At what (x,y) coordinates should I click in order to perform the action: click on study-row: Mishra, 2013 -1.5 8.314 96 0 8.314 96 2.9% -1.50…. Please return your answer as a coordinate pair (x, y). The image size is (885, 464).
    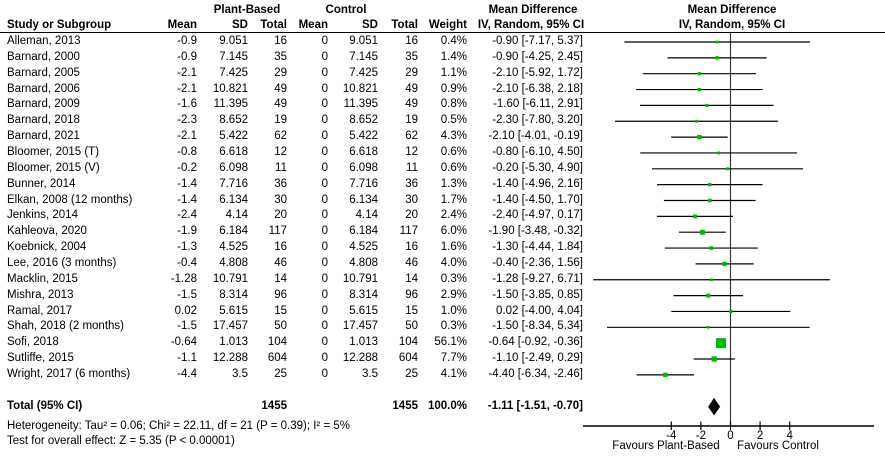
    Looking at the image, I should click on (442, 296).